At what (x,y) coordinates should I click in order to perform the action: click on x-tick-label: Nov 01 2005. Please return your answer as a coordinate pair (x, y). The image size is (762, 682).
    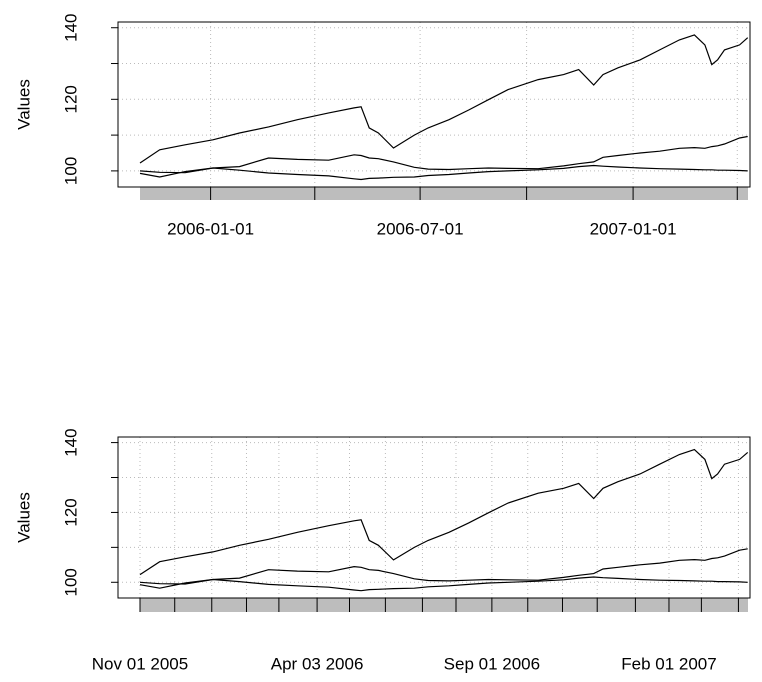
    Looking at the image, I should click on (140, 663).